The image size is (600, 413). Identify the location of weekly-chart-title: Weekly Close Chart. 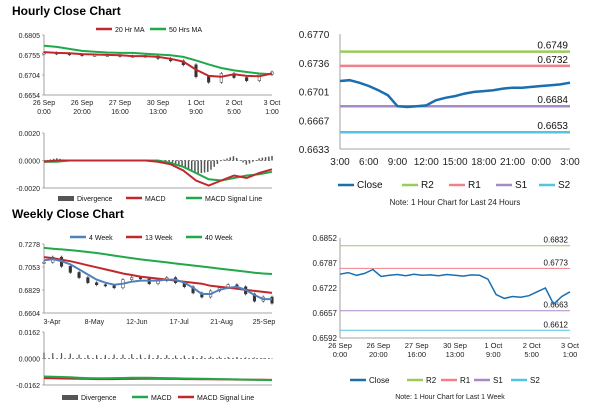
(68, 214).